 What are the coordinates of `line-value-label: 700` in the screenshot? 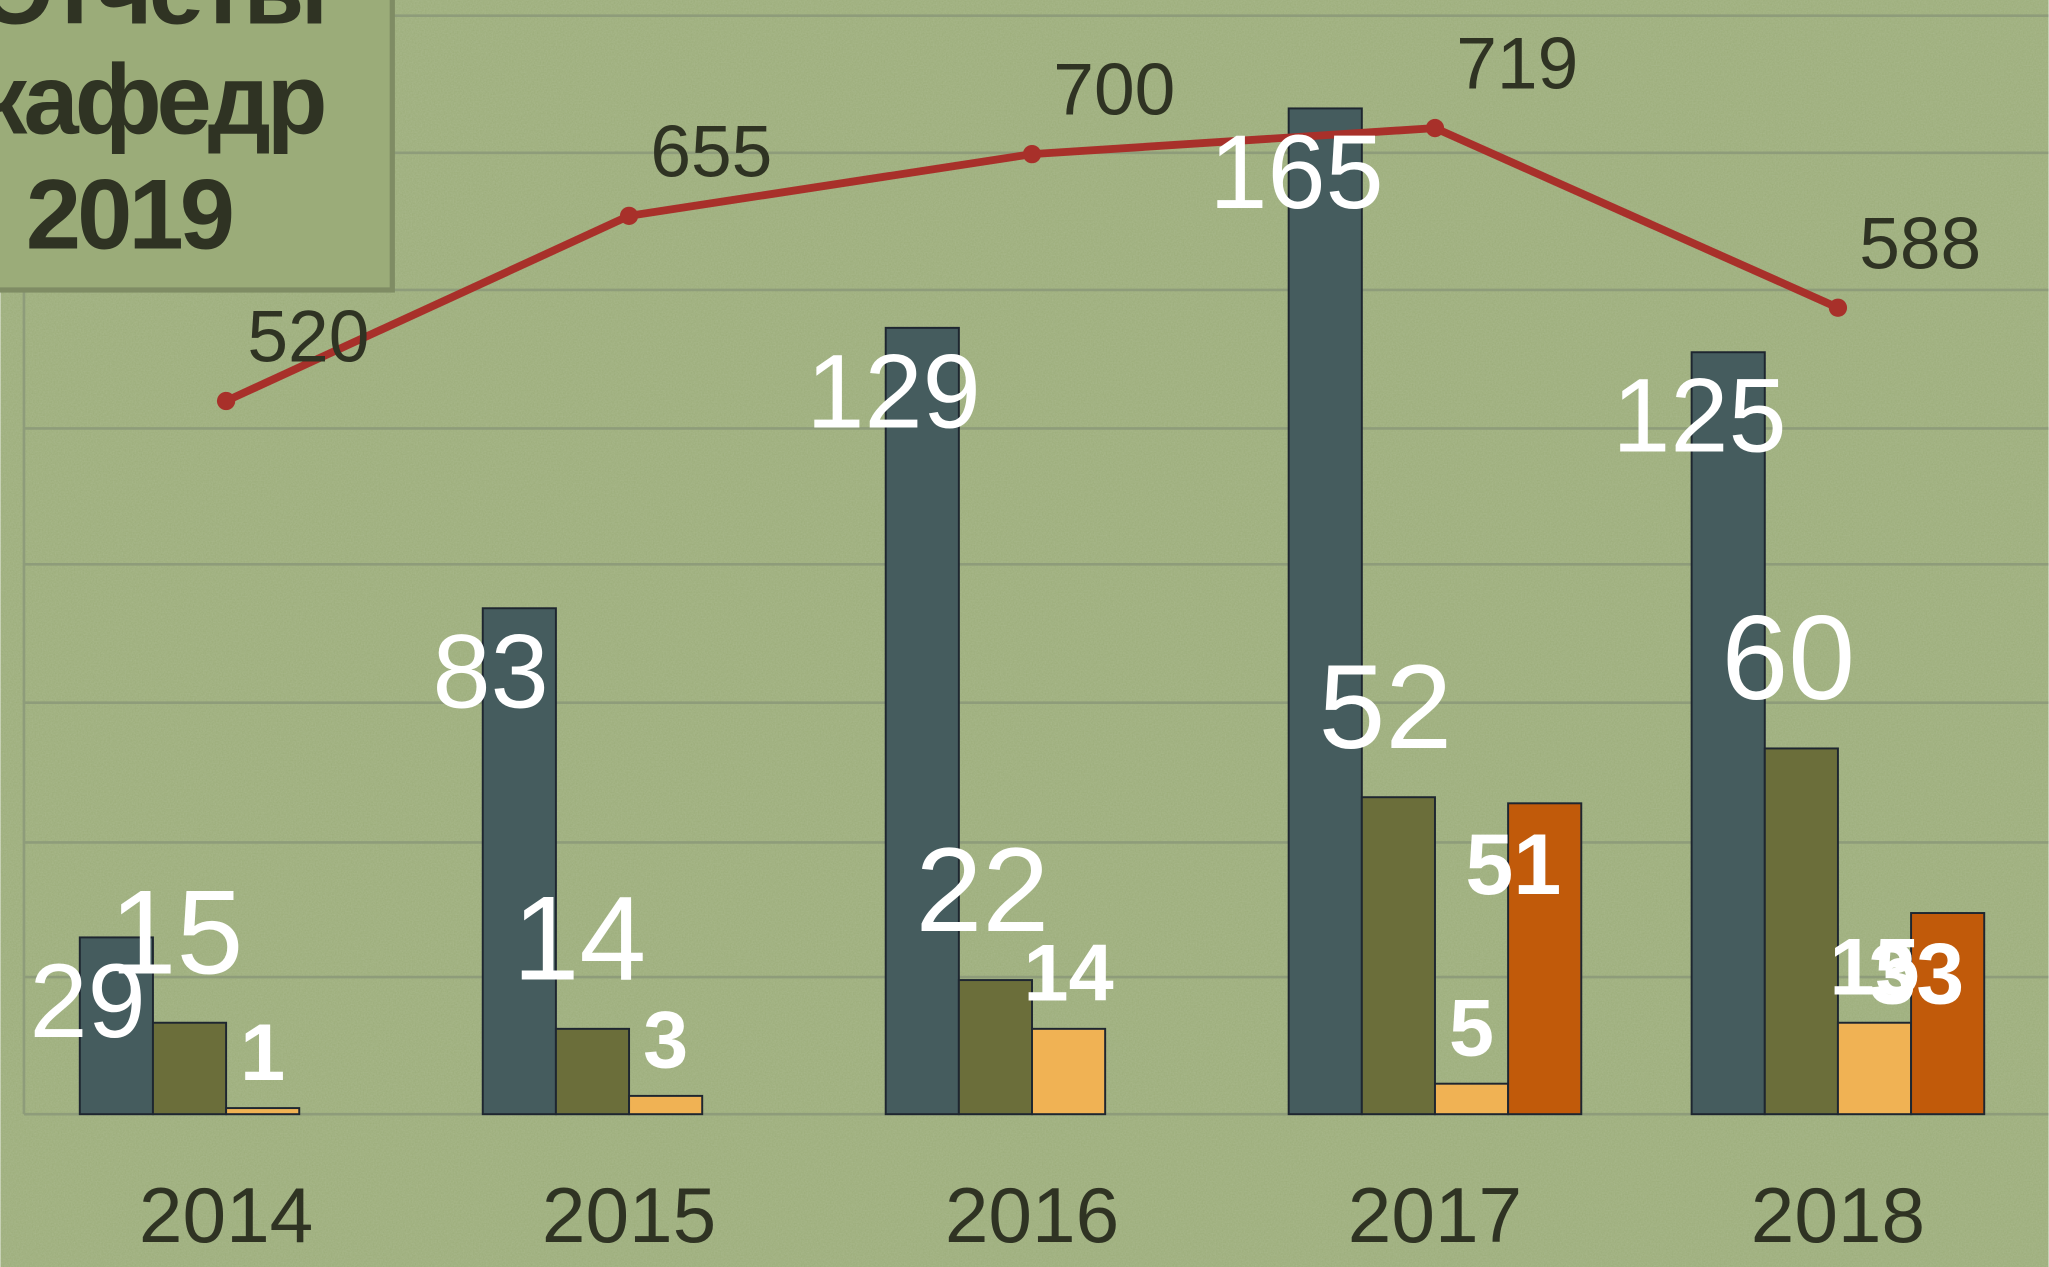 It's located at (1114, 90).